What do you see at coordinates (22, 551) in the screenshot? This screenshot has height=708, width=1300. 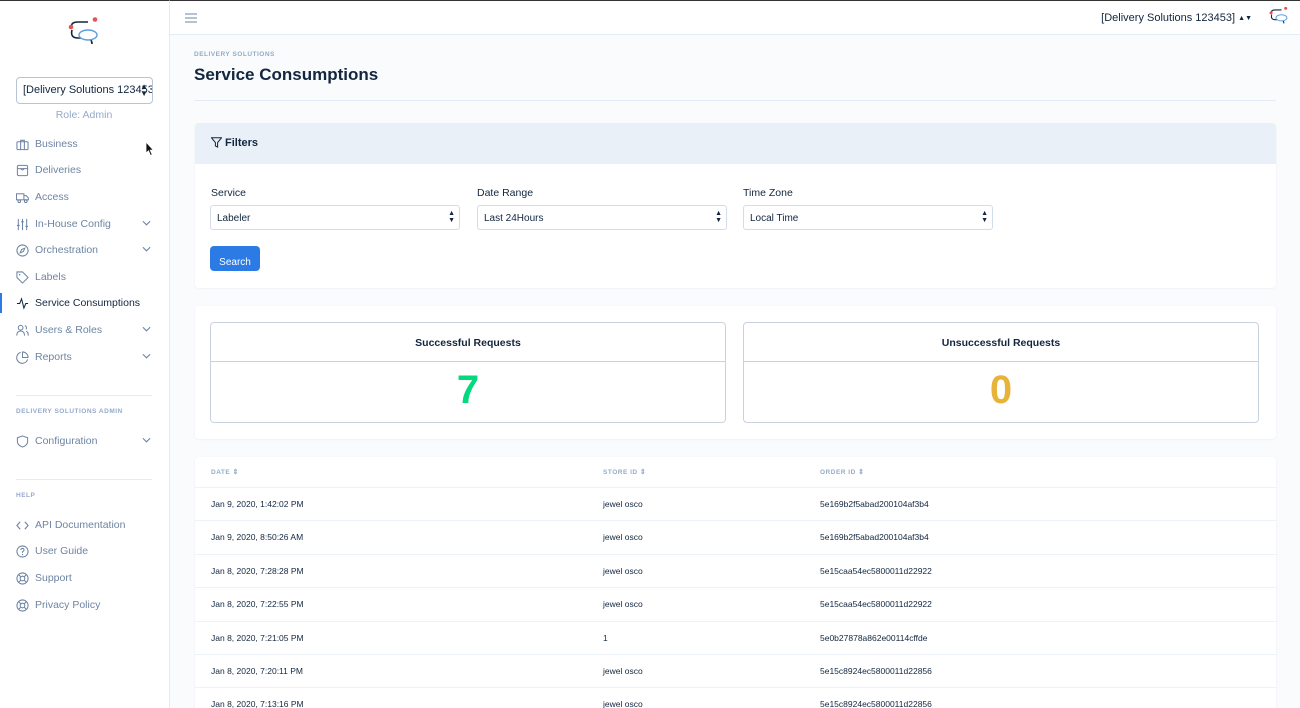 I see `help-circle-icon` at bounding box center [22, 551].